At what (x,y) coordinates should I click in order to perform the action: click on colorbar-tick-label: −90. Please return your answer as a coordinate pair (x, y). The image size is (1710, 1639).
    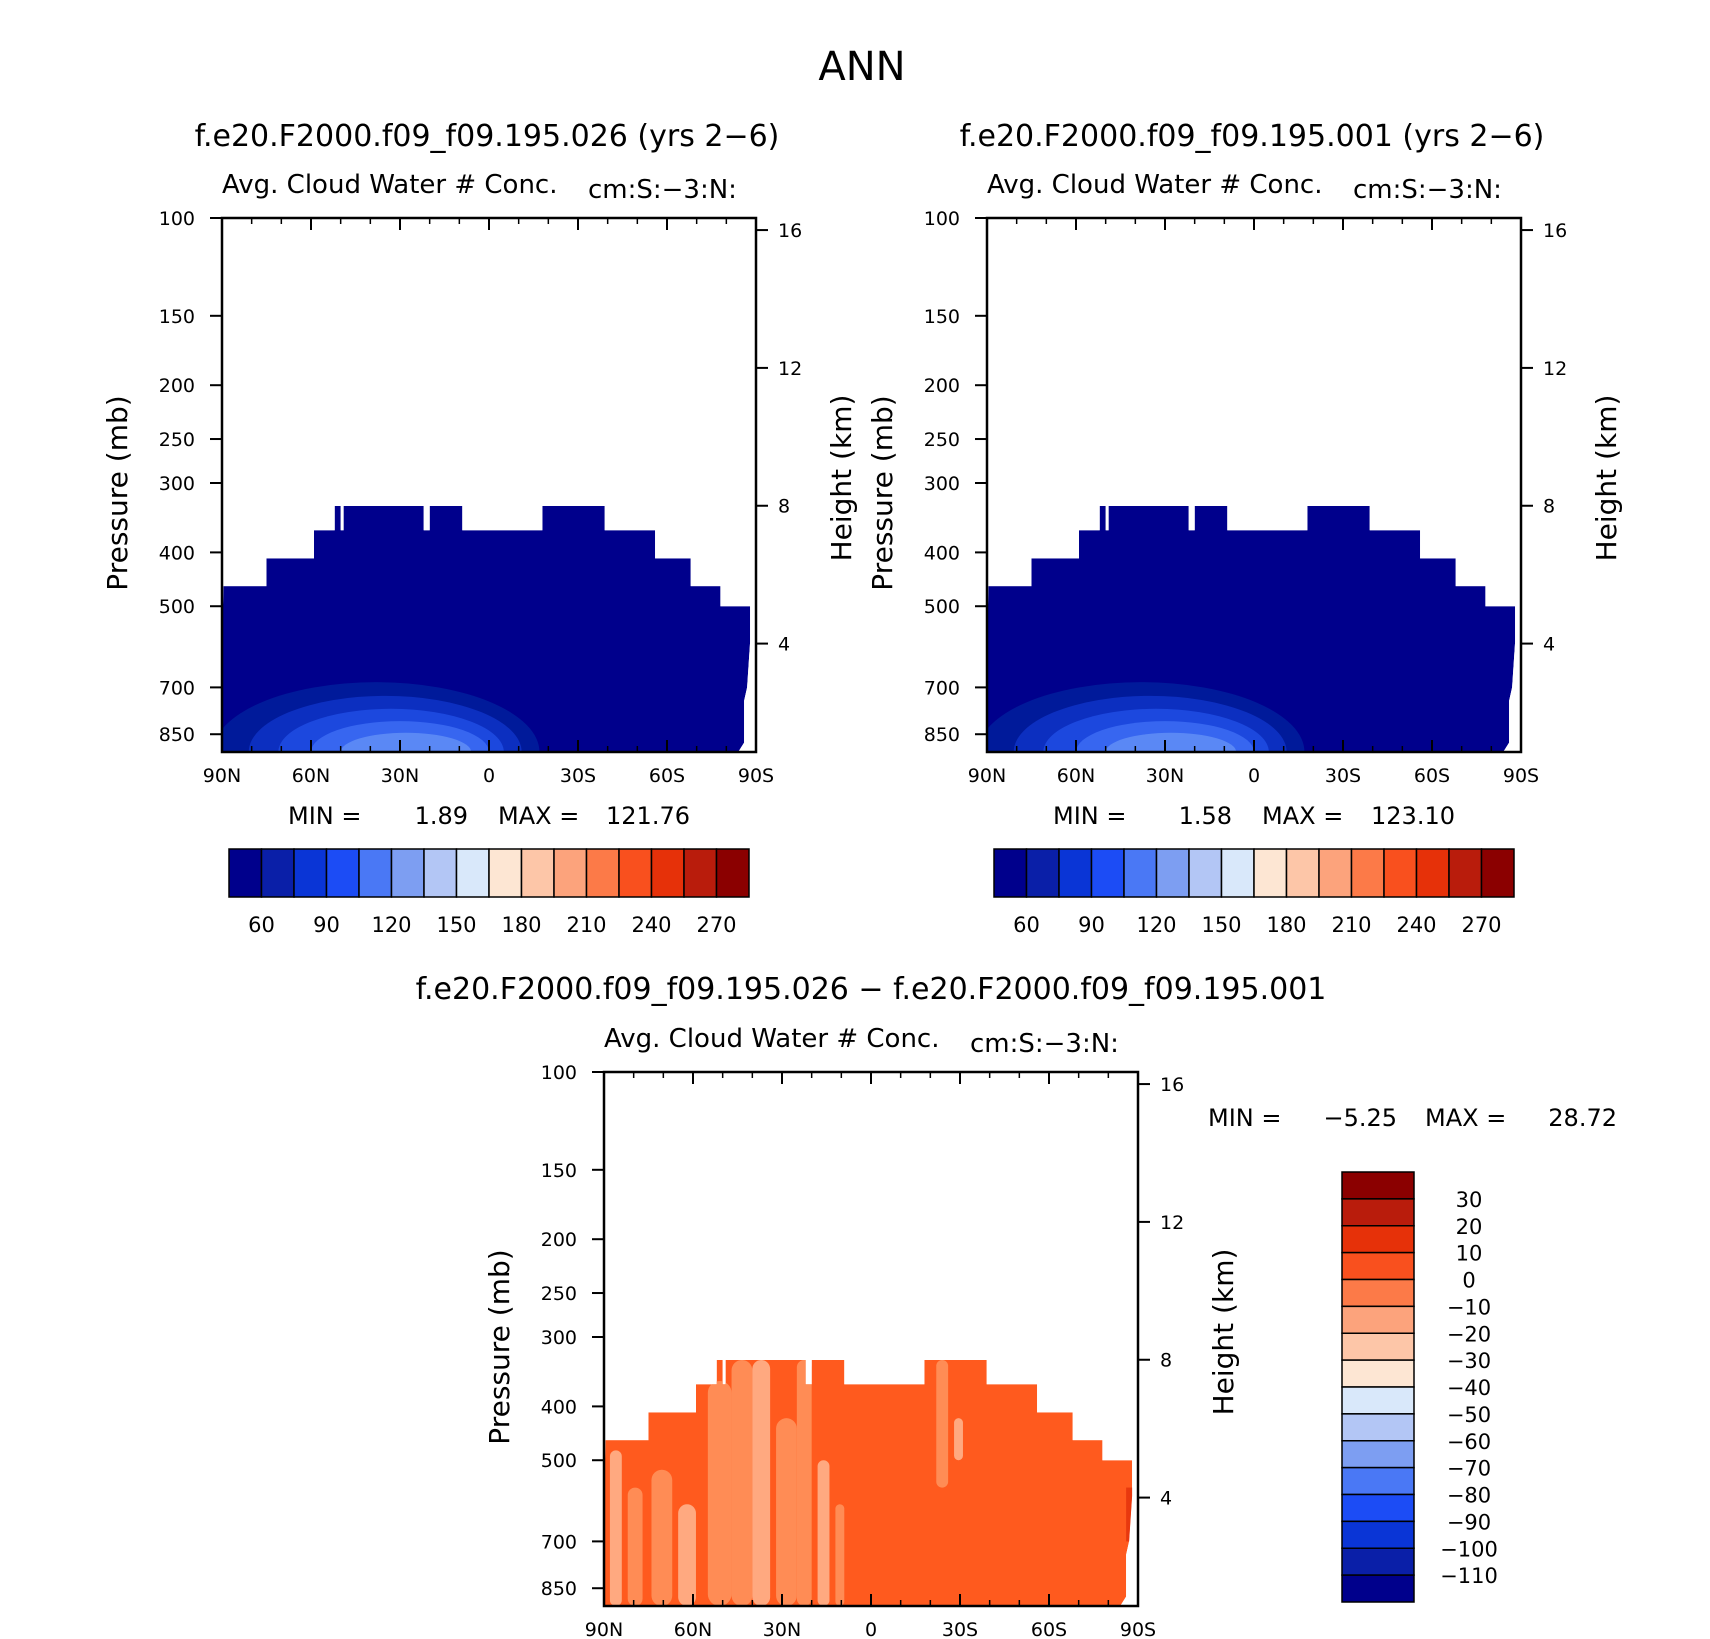
    Looking at the image, I should click on (1469, 1522).